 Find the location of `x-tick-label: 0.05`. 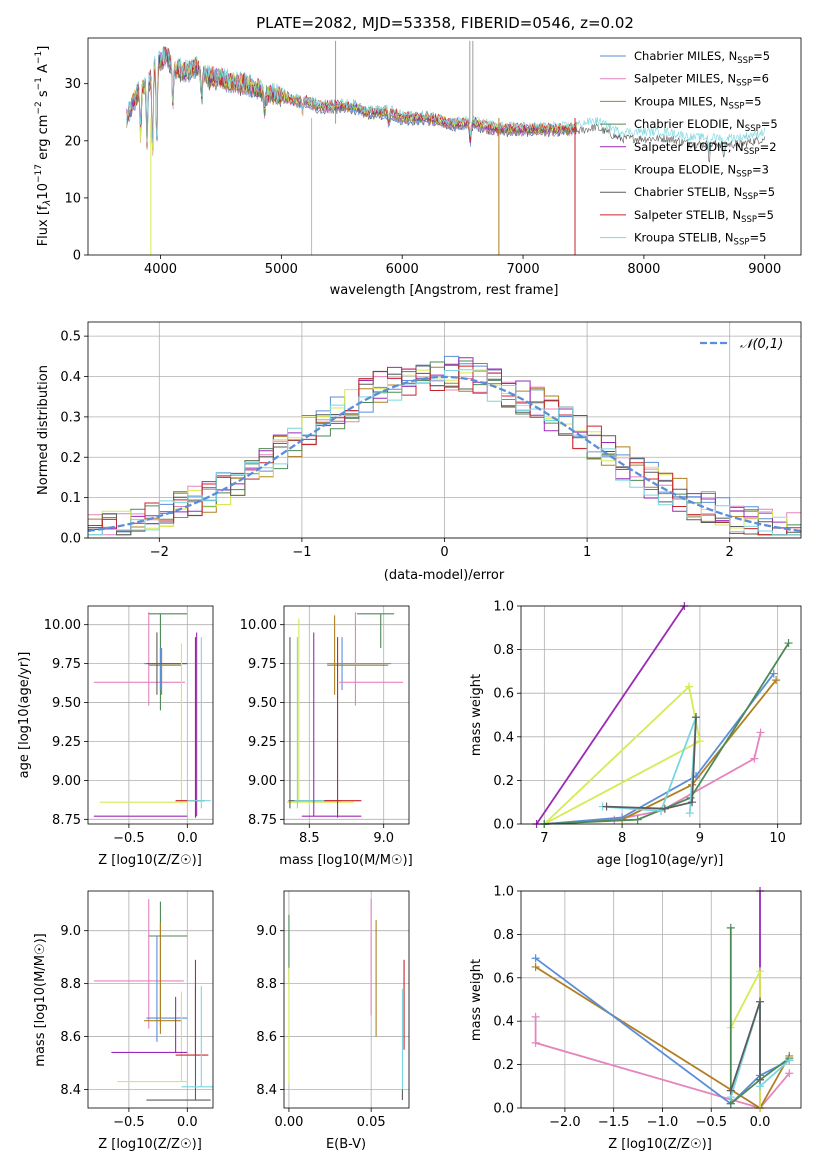

x-tick-label: 0.05 is located at coordinates (371, 1122).